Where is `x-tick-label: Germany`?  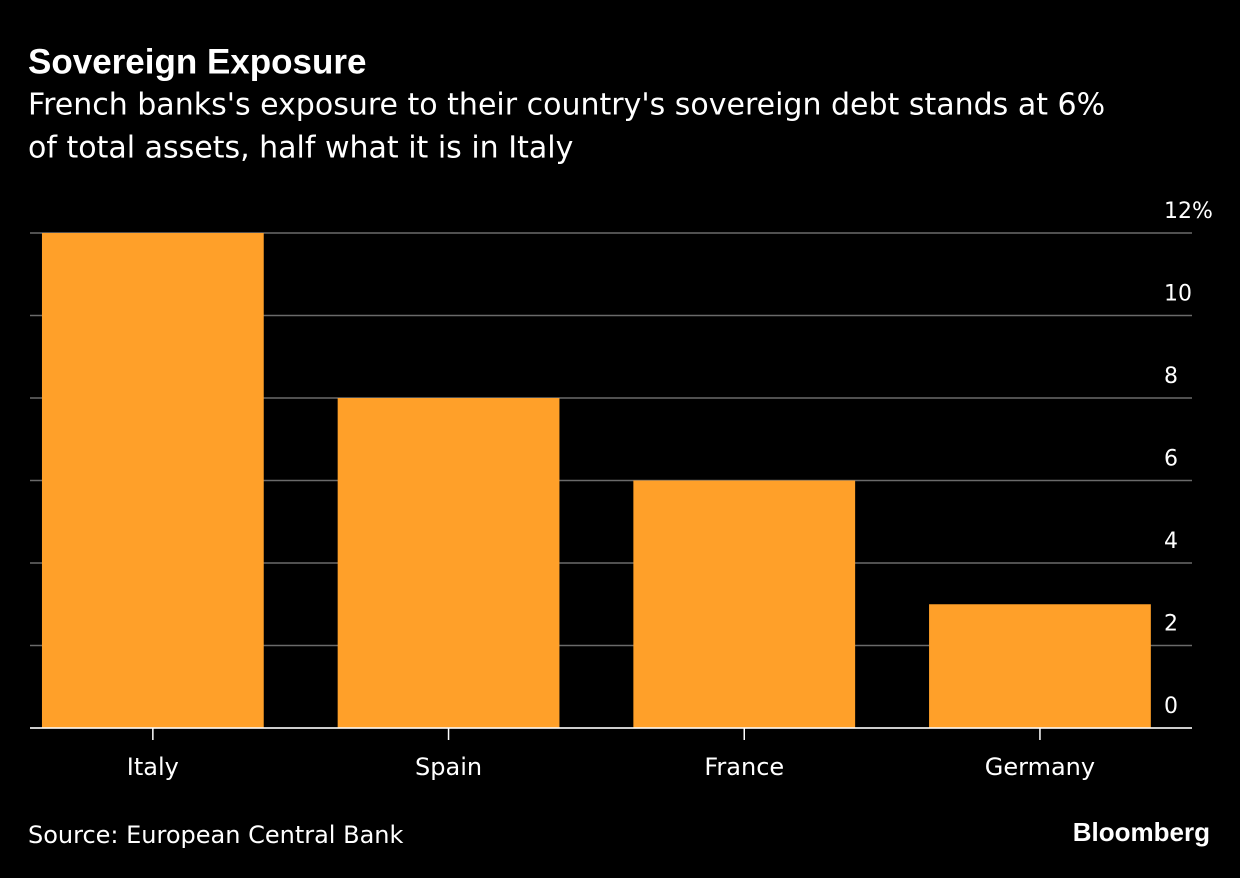
x-tick-label: Germany is located at coordinates (1040, 767).